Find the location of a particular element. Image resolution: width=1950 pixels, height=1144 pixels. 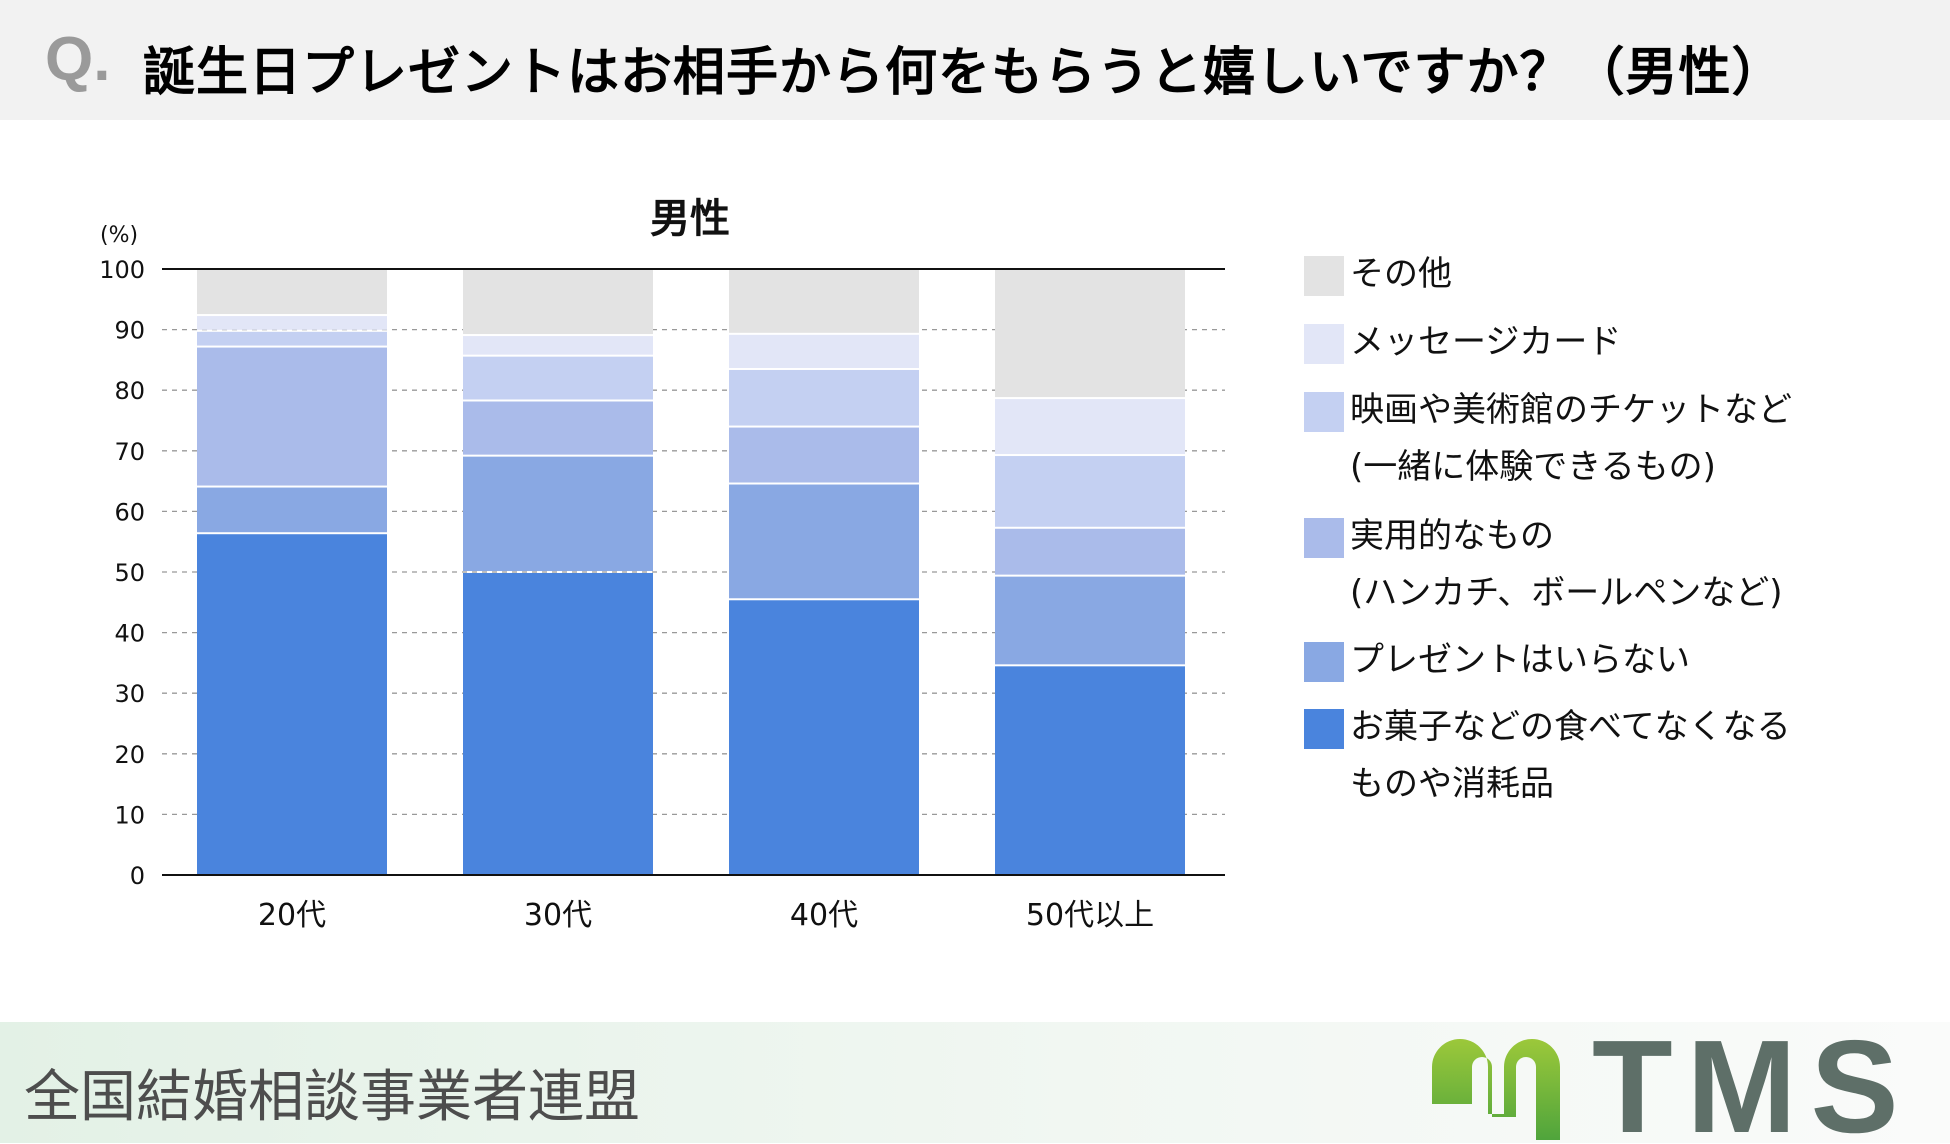

question-mark-label: Q. is located at coordinates (78, 59).